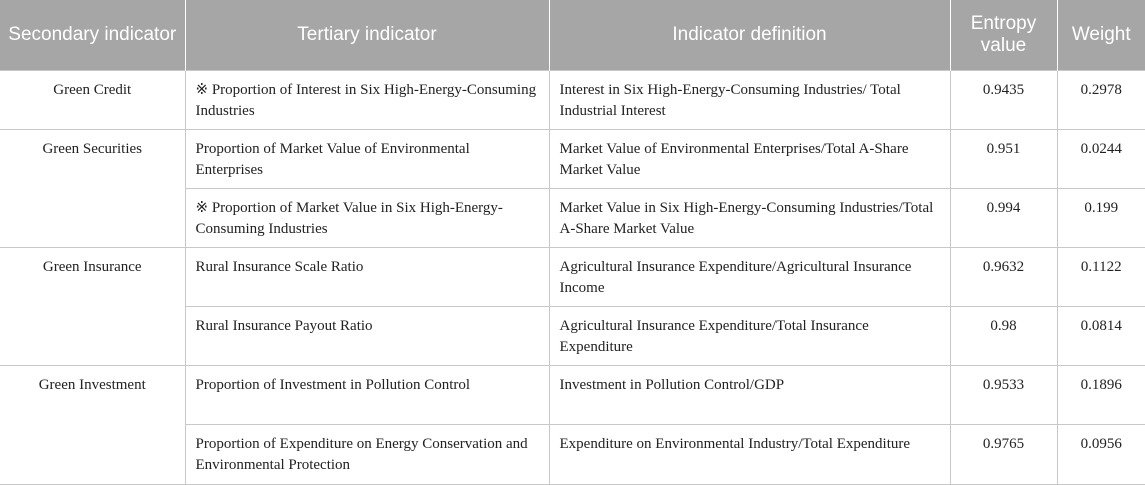 Image resolution: width=1145 pixels, height=485 pixels. What do you see at coordinates (367, 335) in the screenshot?
I see `tertiary-cell: Rural Insurance Payout Ratio` at bounding box center [367, 335].